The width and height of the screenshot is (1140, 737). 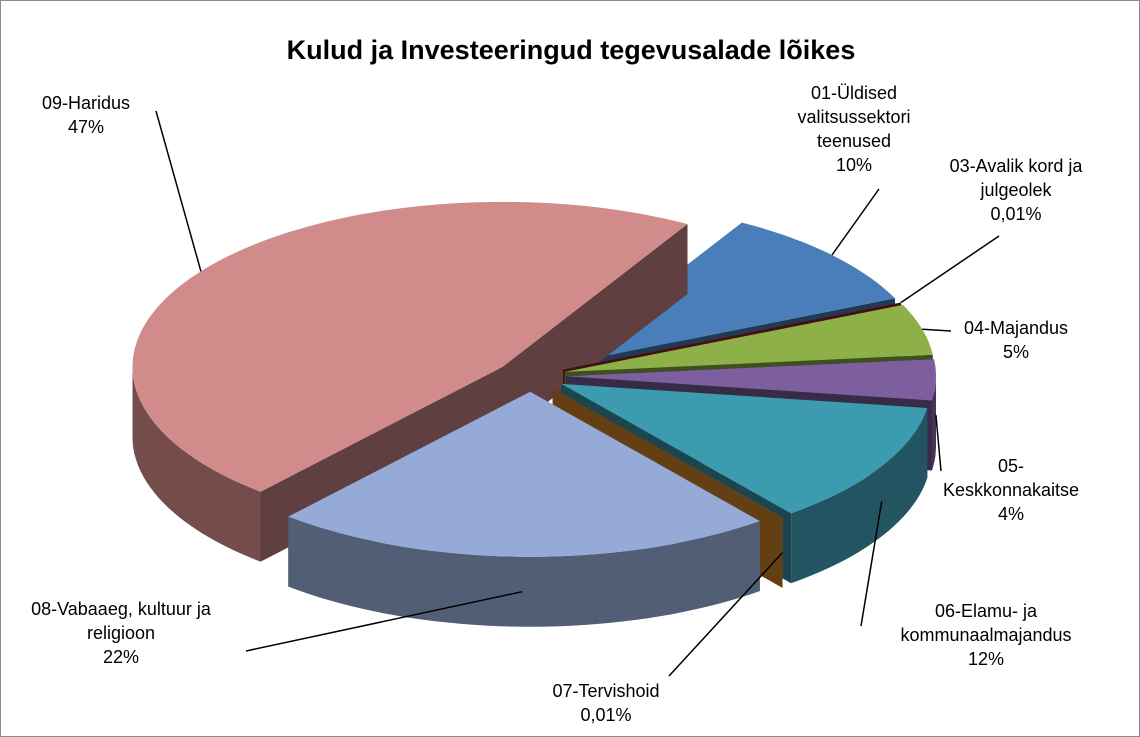 I want to click on value-label: 47%, so click(x=86, y=127).